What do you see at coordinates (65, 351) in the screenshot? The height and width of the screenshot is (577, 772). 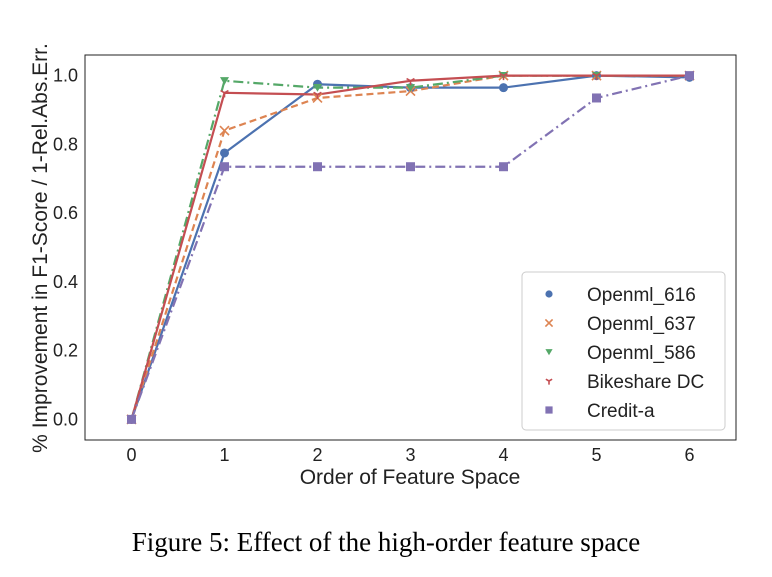 I see `y-tick-label: 0.2` at bounding box center [65, 351].